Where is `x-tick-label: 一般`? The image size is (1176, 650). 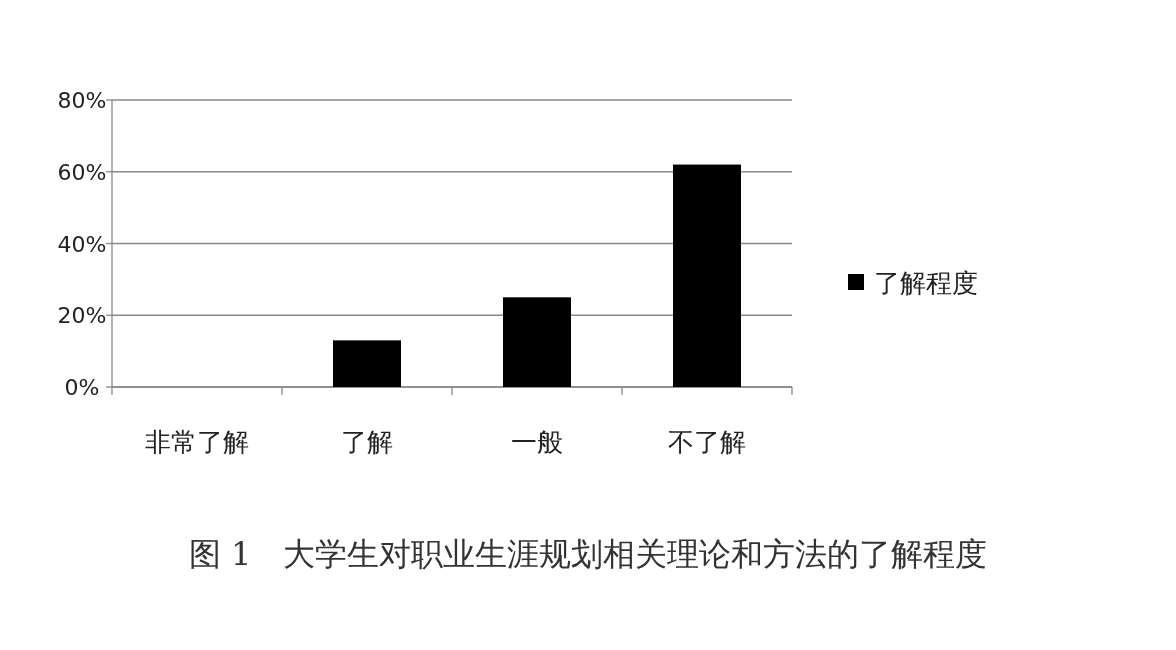 x-tick-label: 一般 is located at coordinates (537, 442).